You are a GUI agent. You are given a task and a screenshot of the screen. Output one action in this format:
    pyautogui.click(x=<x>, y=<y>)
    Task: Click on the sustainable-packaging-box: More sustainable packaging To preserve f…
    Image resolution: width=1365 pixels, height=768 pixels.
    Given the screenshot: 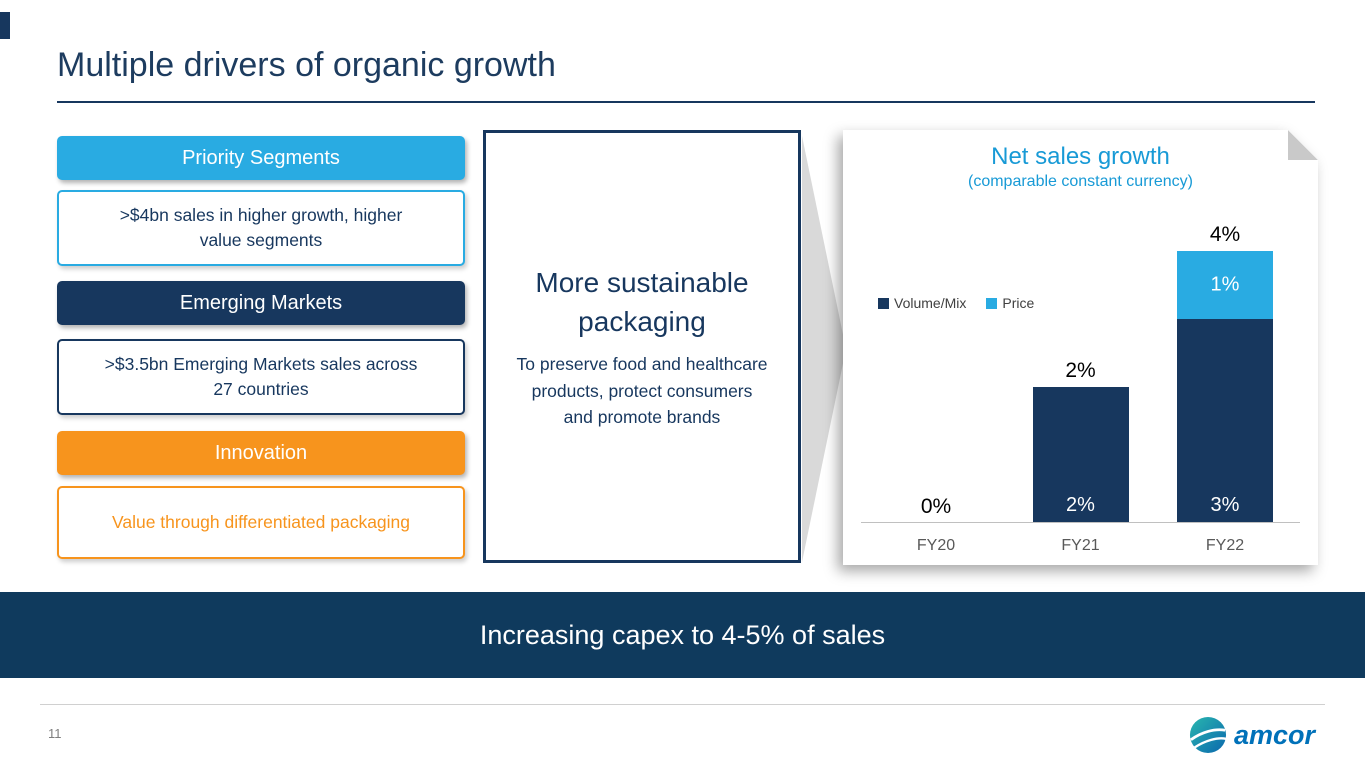 What is the action you would take?
    pyautogui.click(x=642, y=346)
    